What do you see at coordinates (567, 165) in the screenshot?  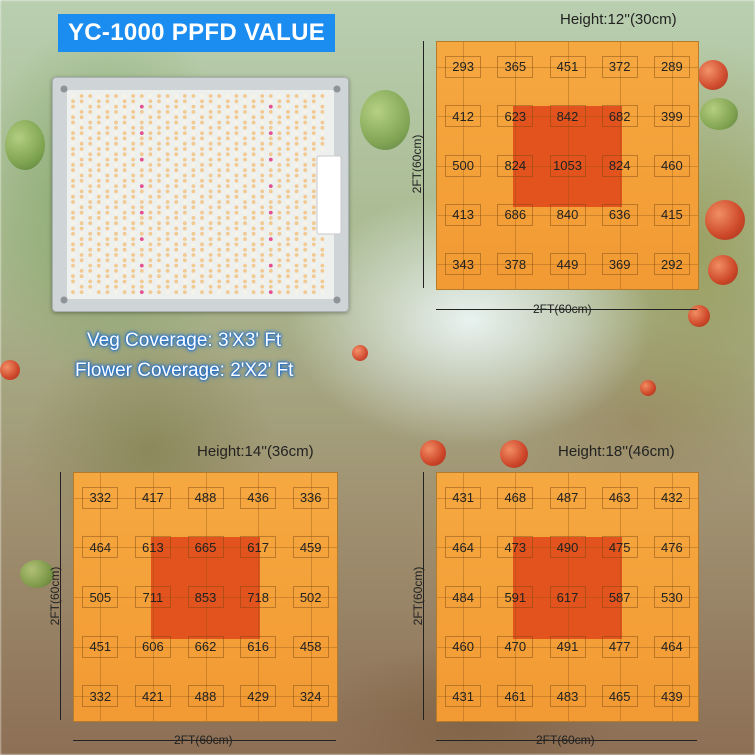 I see `ppfd-value: 1053` at bounding box center [567, 165].